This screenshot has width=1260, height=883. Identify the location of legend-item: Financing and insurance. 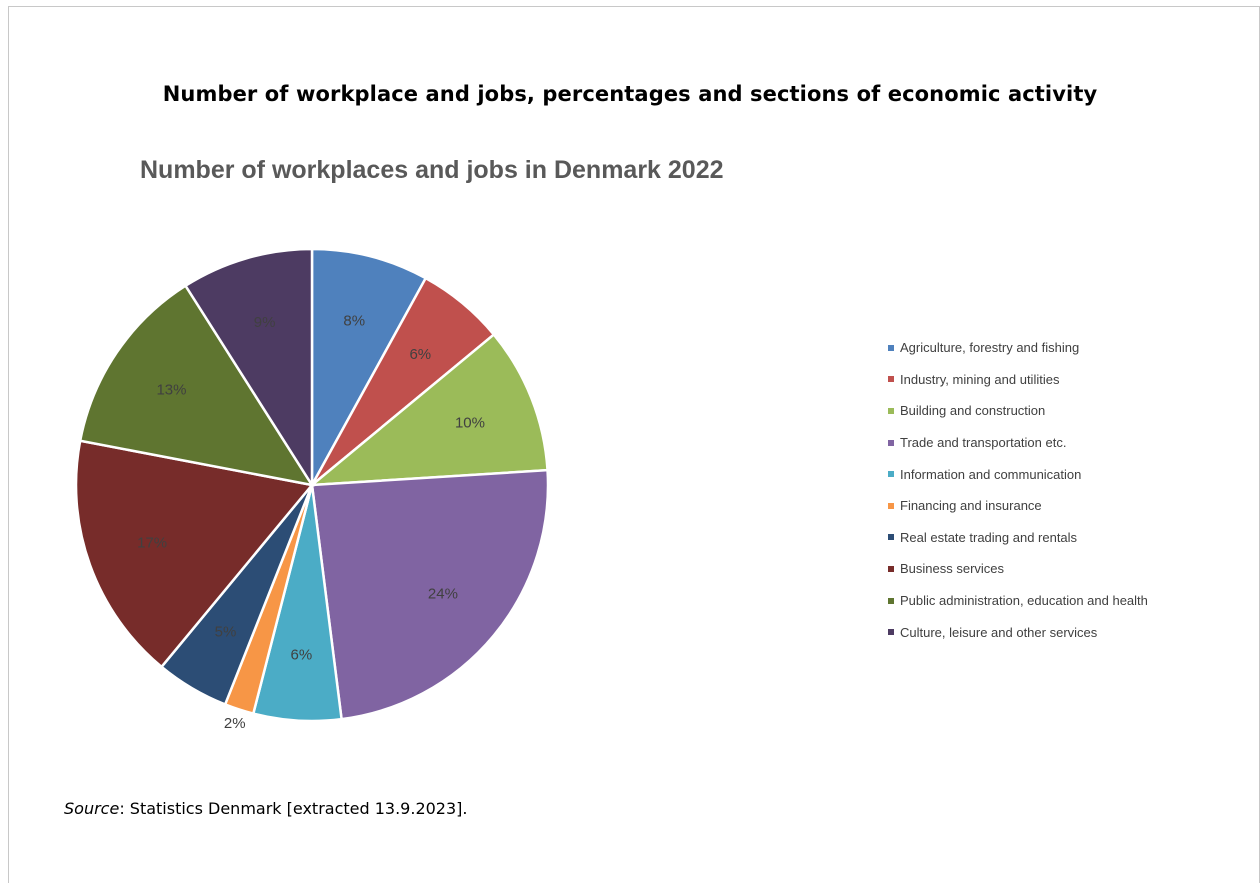
(1018, 506).